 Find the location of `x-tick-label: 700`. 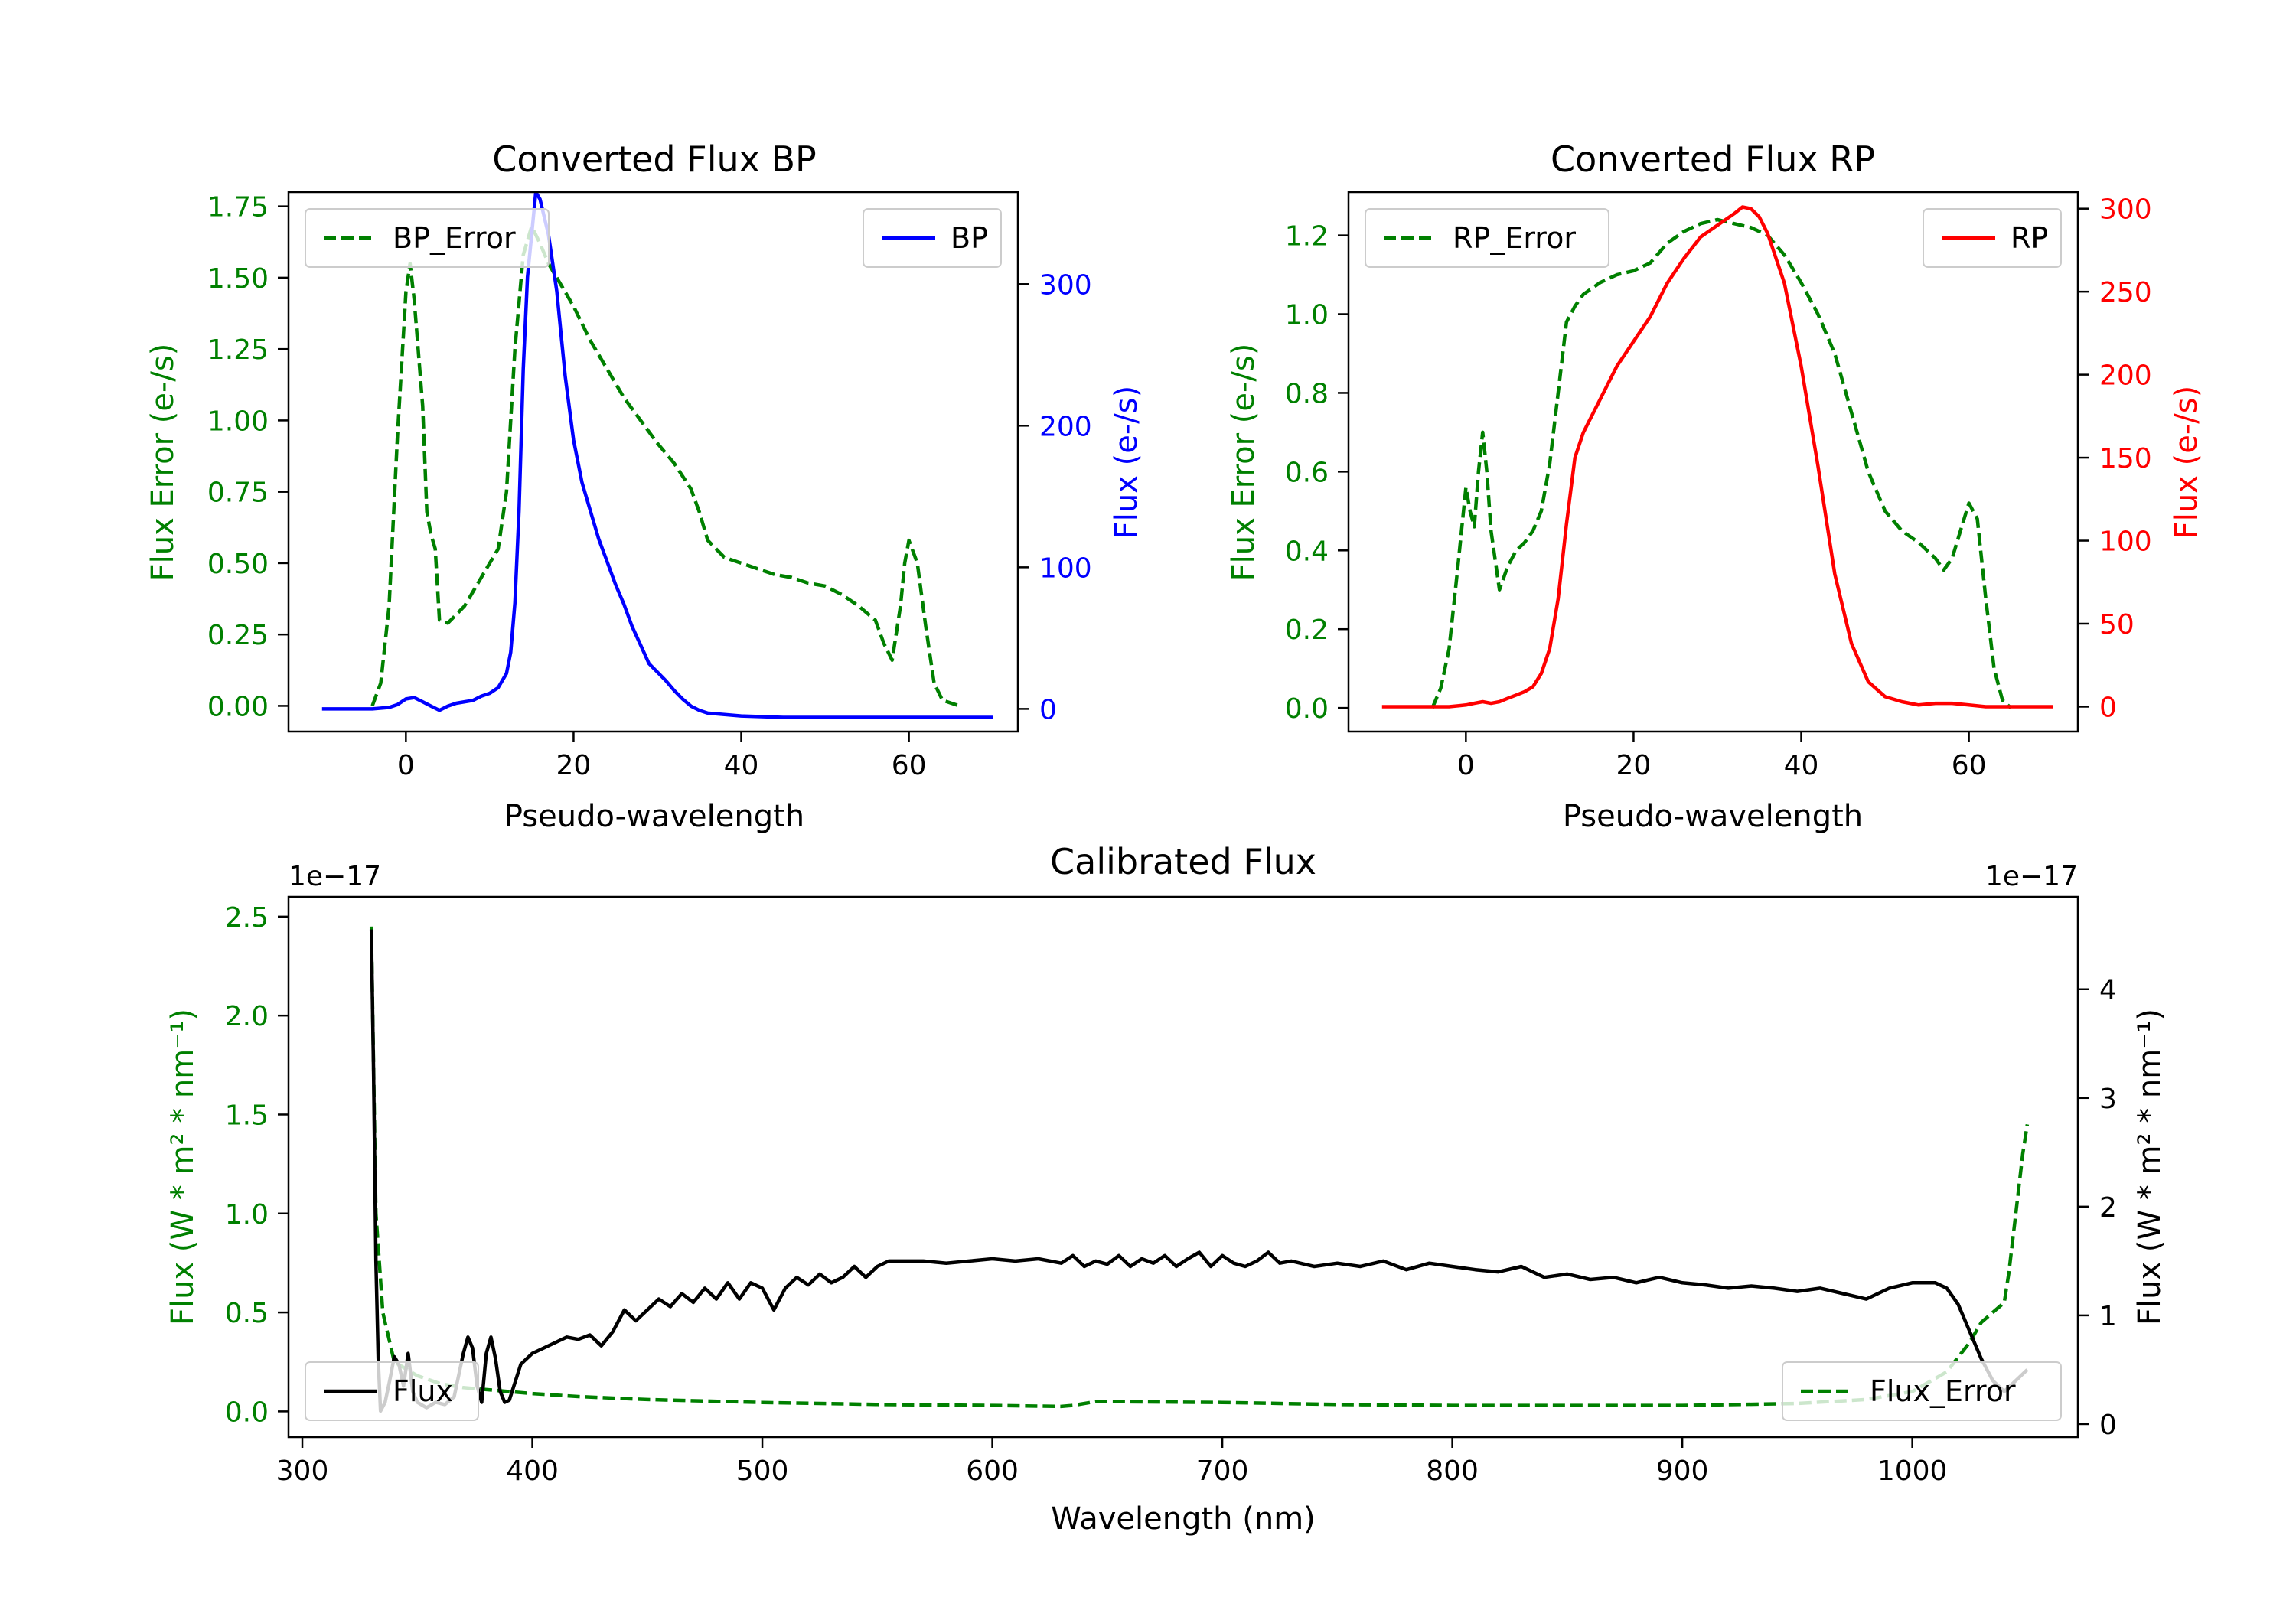

x-tick-label: 700 is located at coordinates (1222, 1471).